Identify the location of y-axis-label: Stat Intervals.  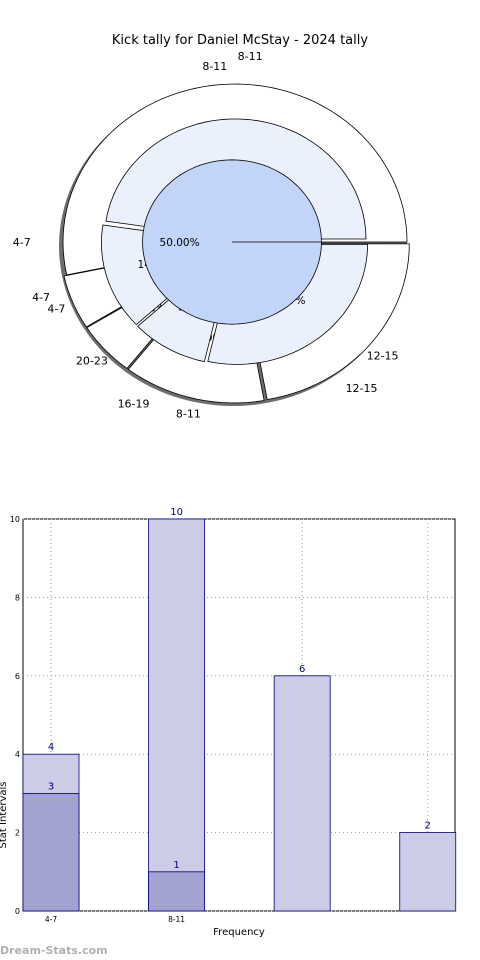
(4, 814).